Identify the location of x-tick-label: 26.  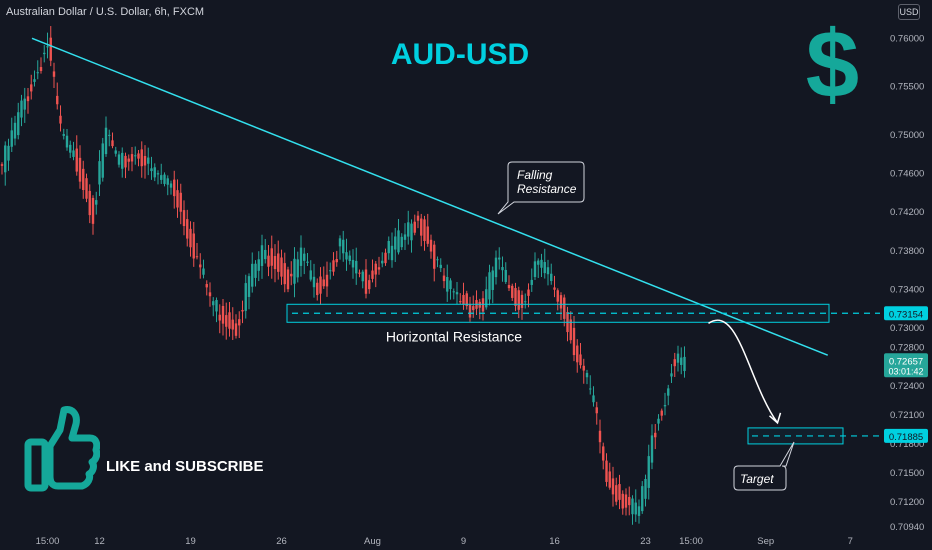
(281, 541).